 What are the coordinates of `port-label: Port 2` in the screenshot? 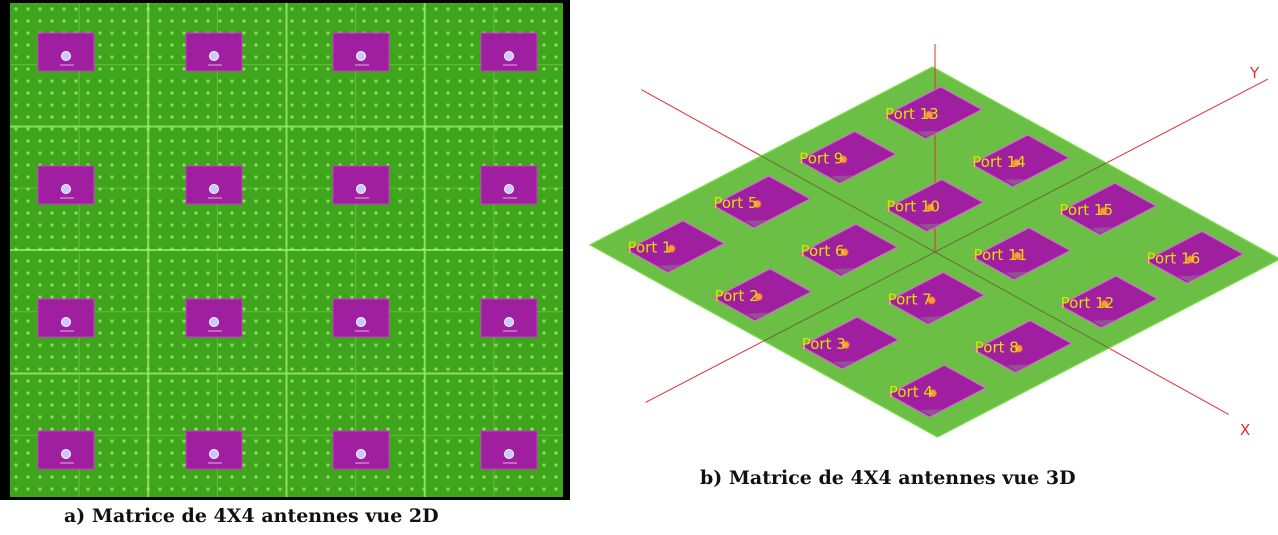 It's located at (737, 296).